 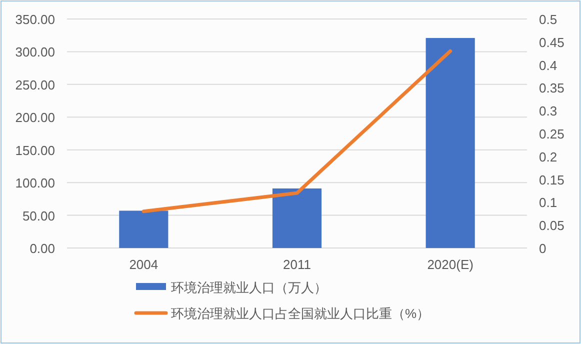 I want to click on x-tick-label: 2004, so click(x=143, y=264).